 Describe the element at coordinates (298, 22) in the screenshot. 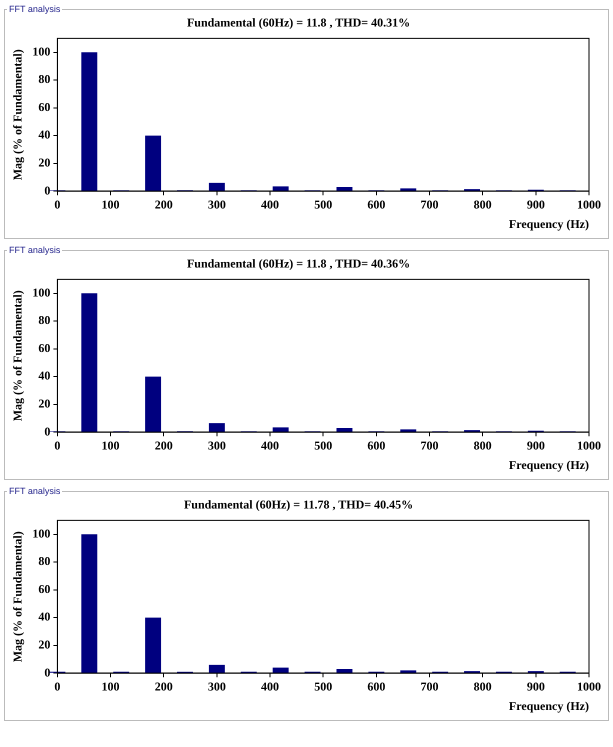

I see `chart-title: Fundamental (60Hz) = 11.8 , THD= 40.31%` at that location.